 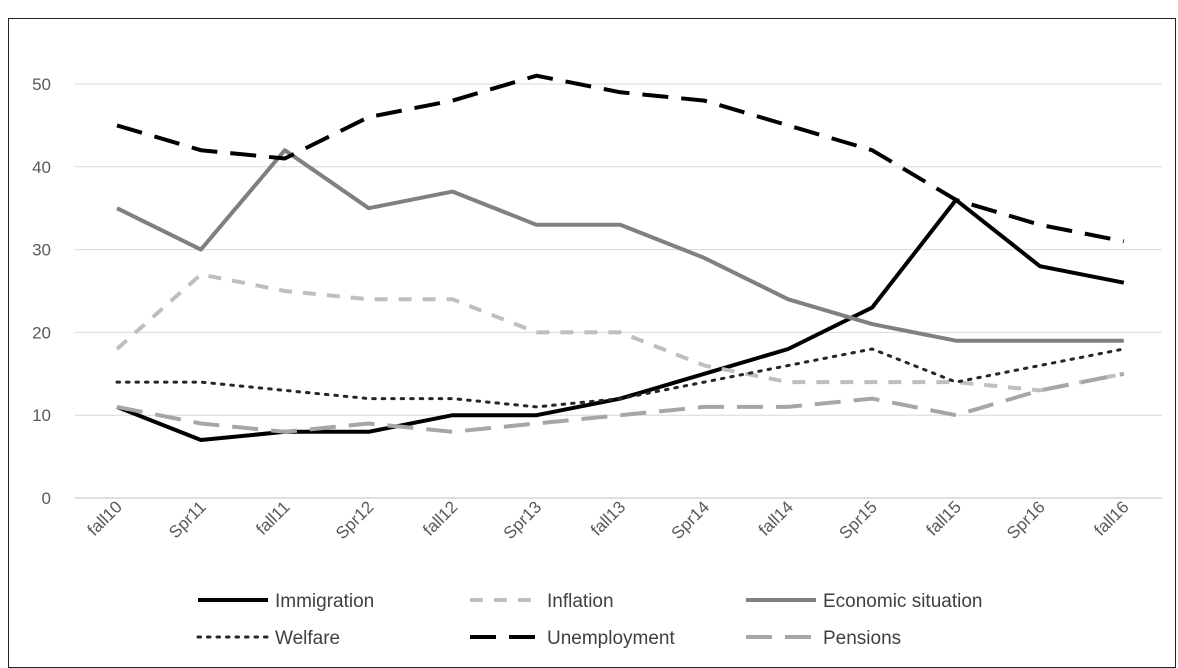 What do you see at coordinates (691, 520) in the screenshot?
I see `x-tick-label: Spr14` at bounding box center [691, 520].